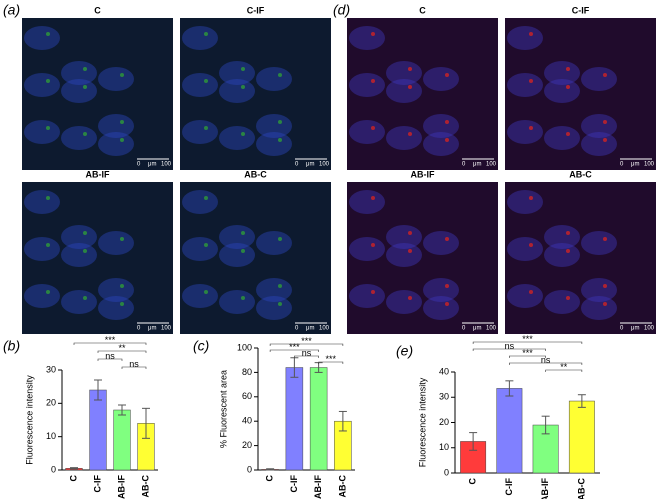  Describe the element at coordinates (244, 347) in the screenshot. I see `y-tick-label: 100` at that location.